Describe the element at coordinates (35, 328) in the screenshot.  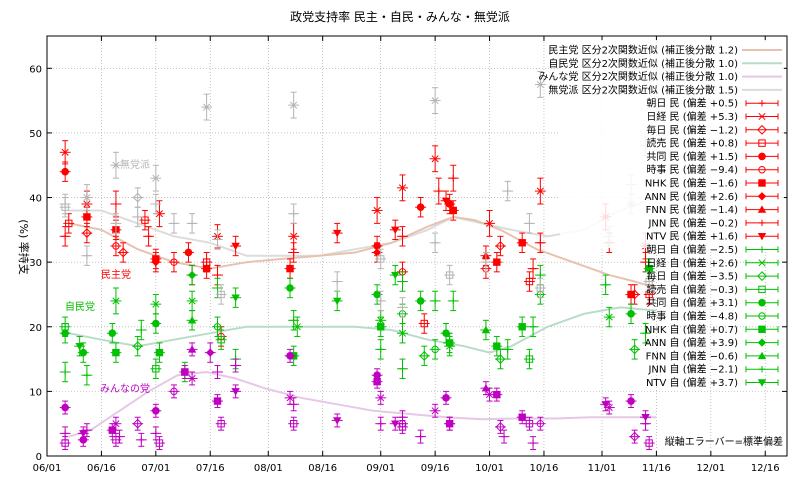
I see `y-tick-label: 20` at that location.